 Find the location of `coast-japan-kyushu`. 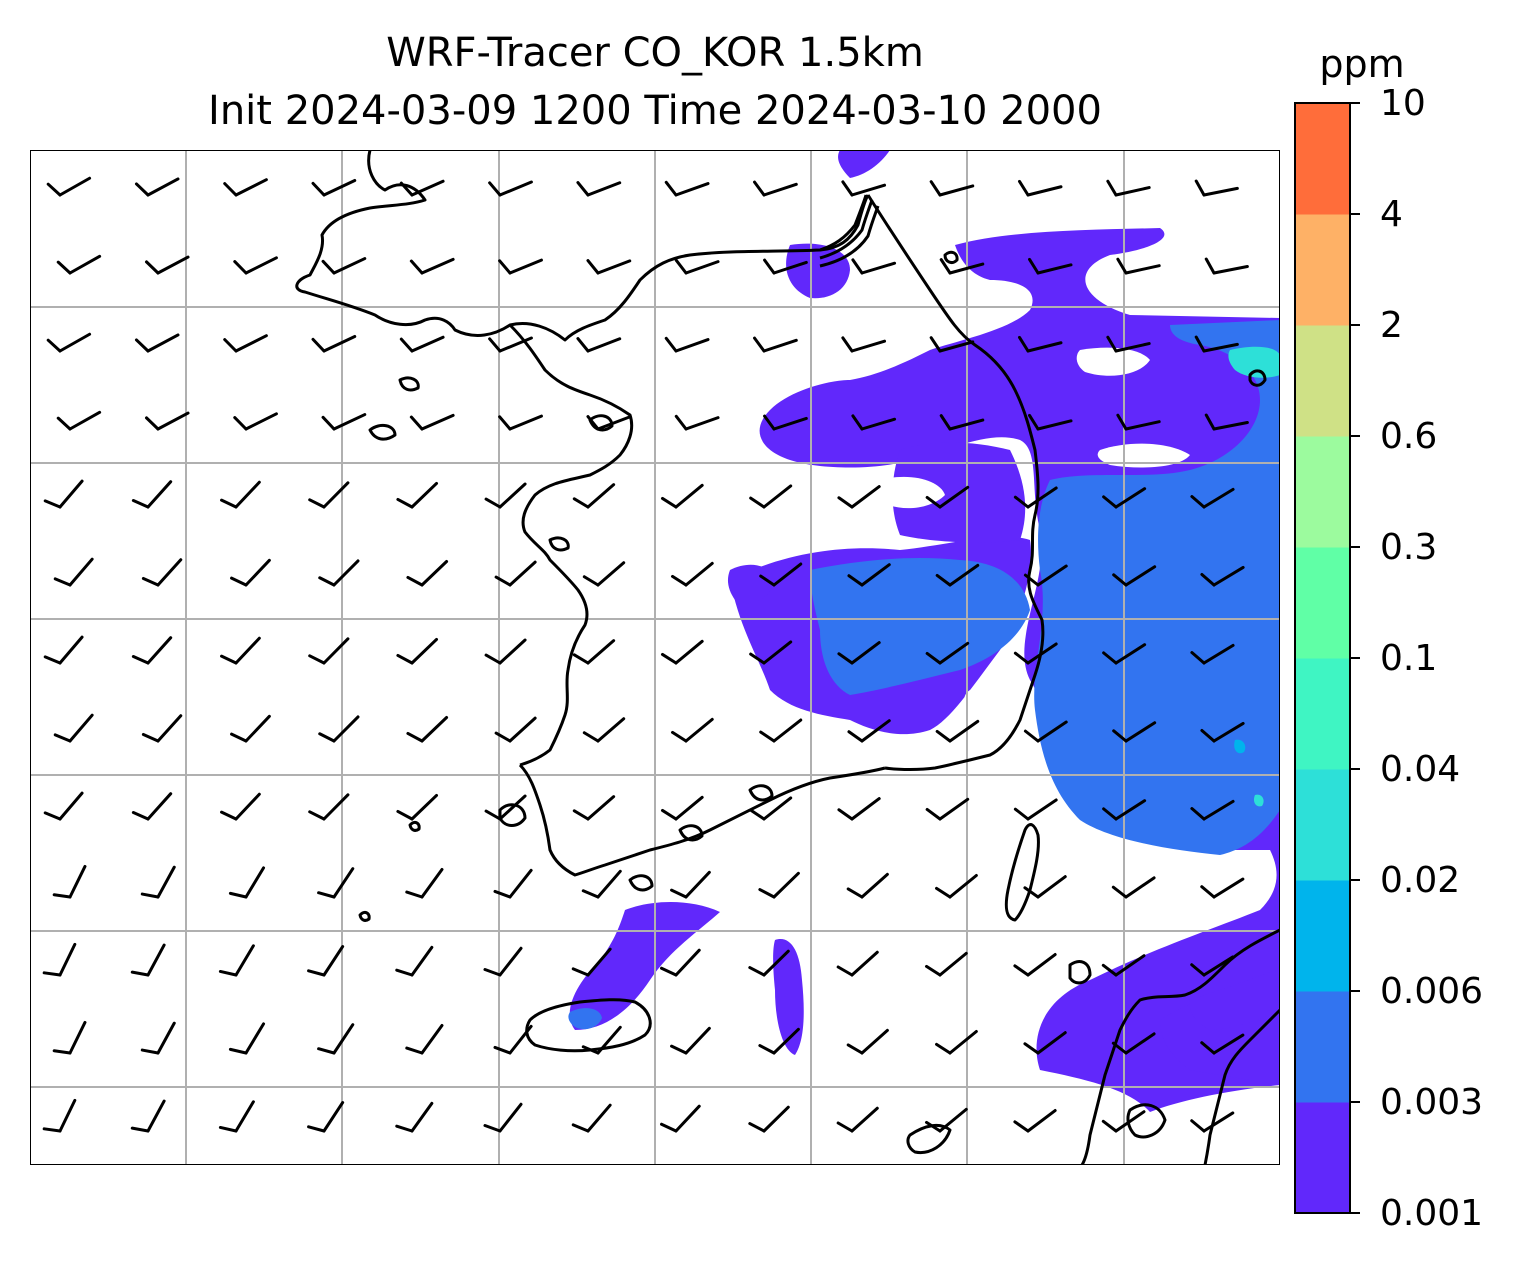

coast-japan-kyushu is located at coordinates (1180, 1046).